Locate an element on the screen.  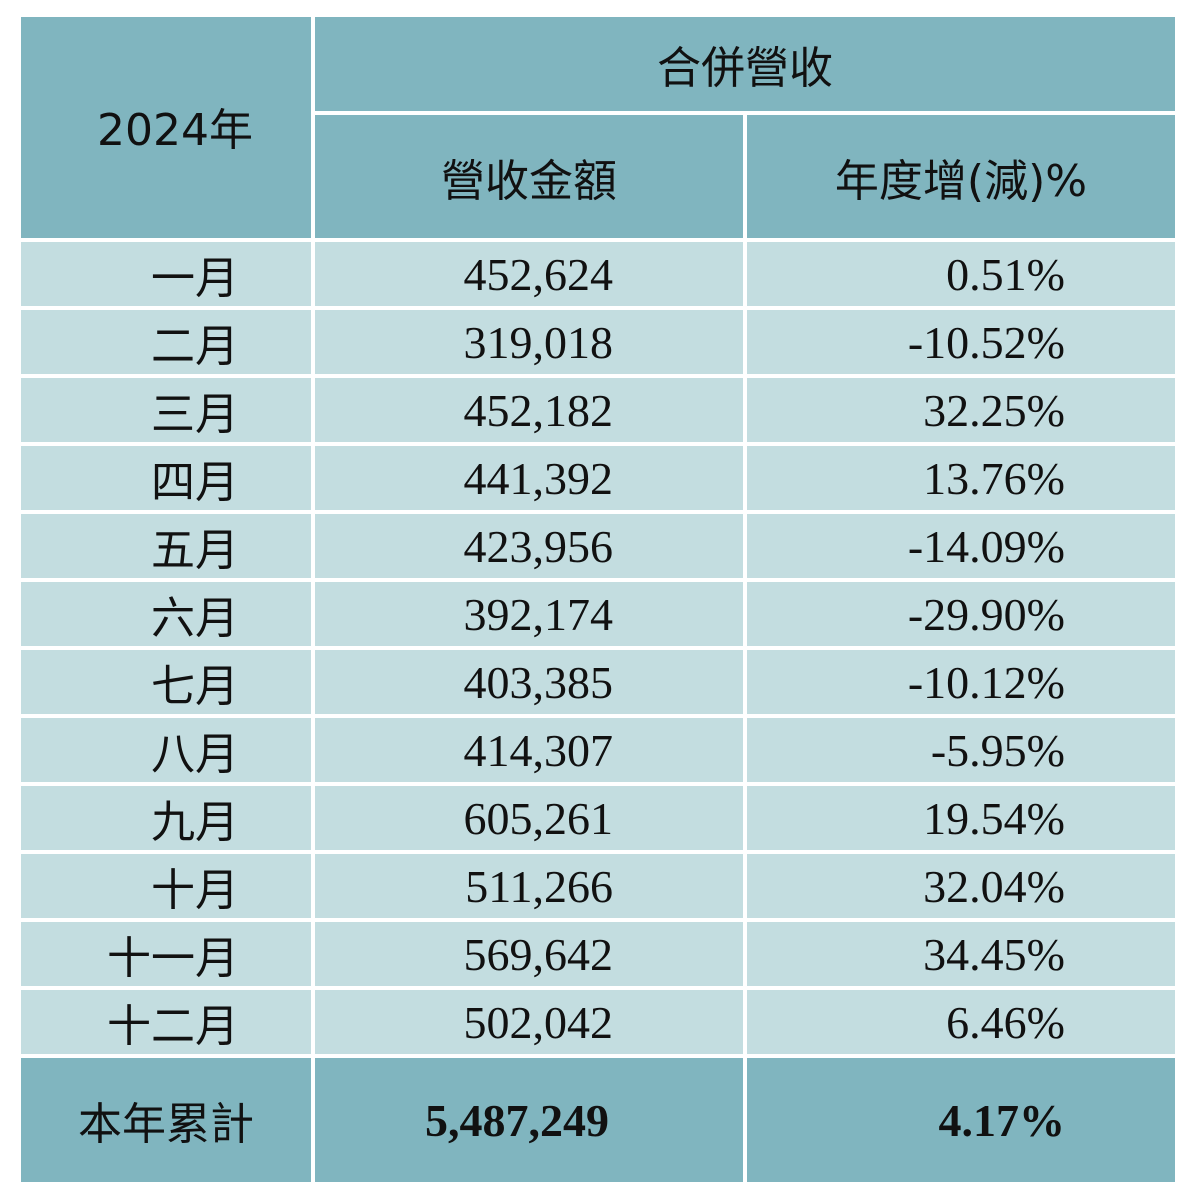
month-label: 七月 is located at coordinates (166, 682).